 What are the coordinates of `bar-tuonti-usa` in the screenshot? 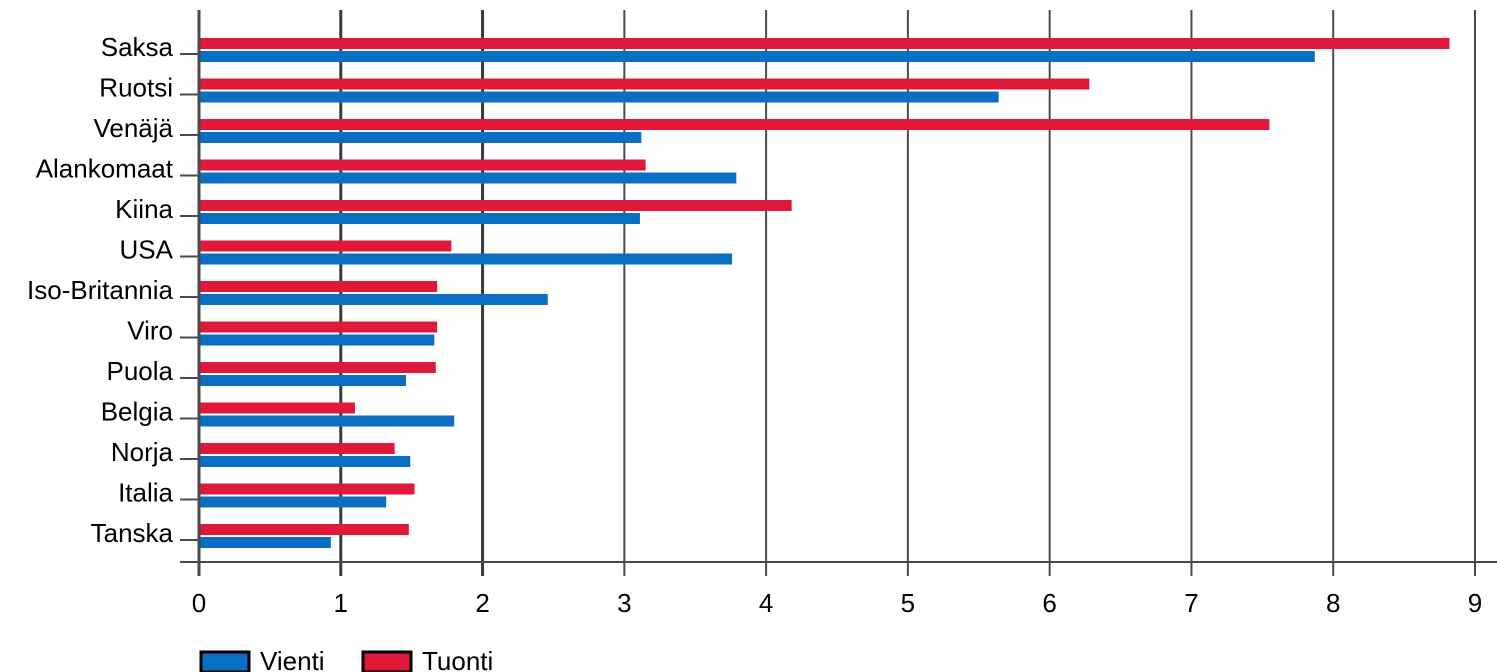 It's located at (325, 246).